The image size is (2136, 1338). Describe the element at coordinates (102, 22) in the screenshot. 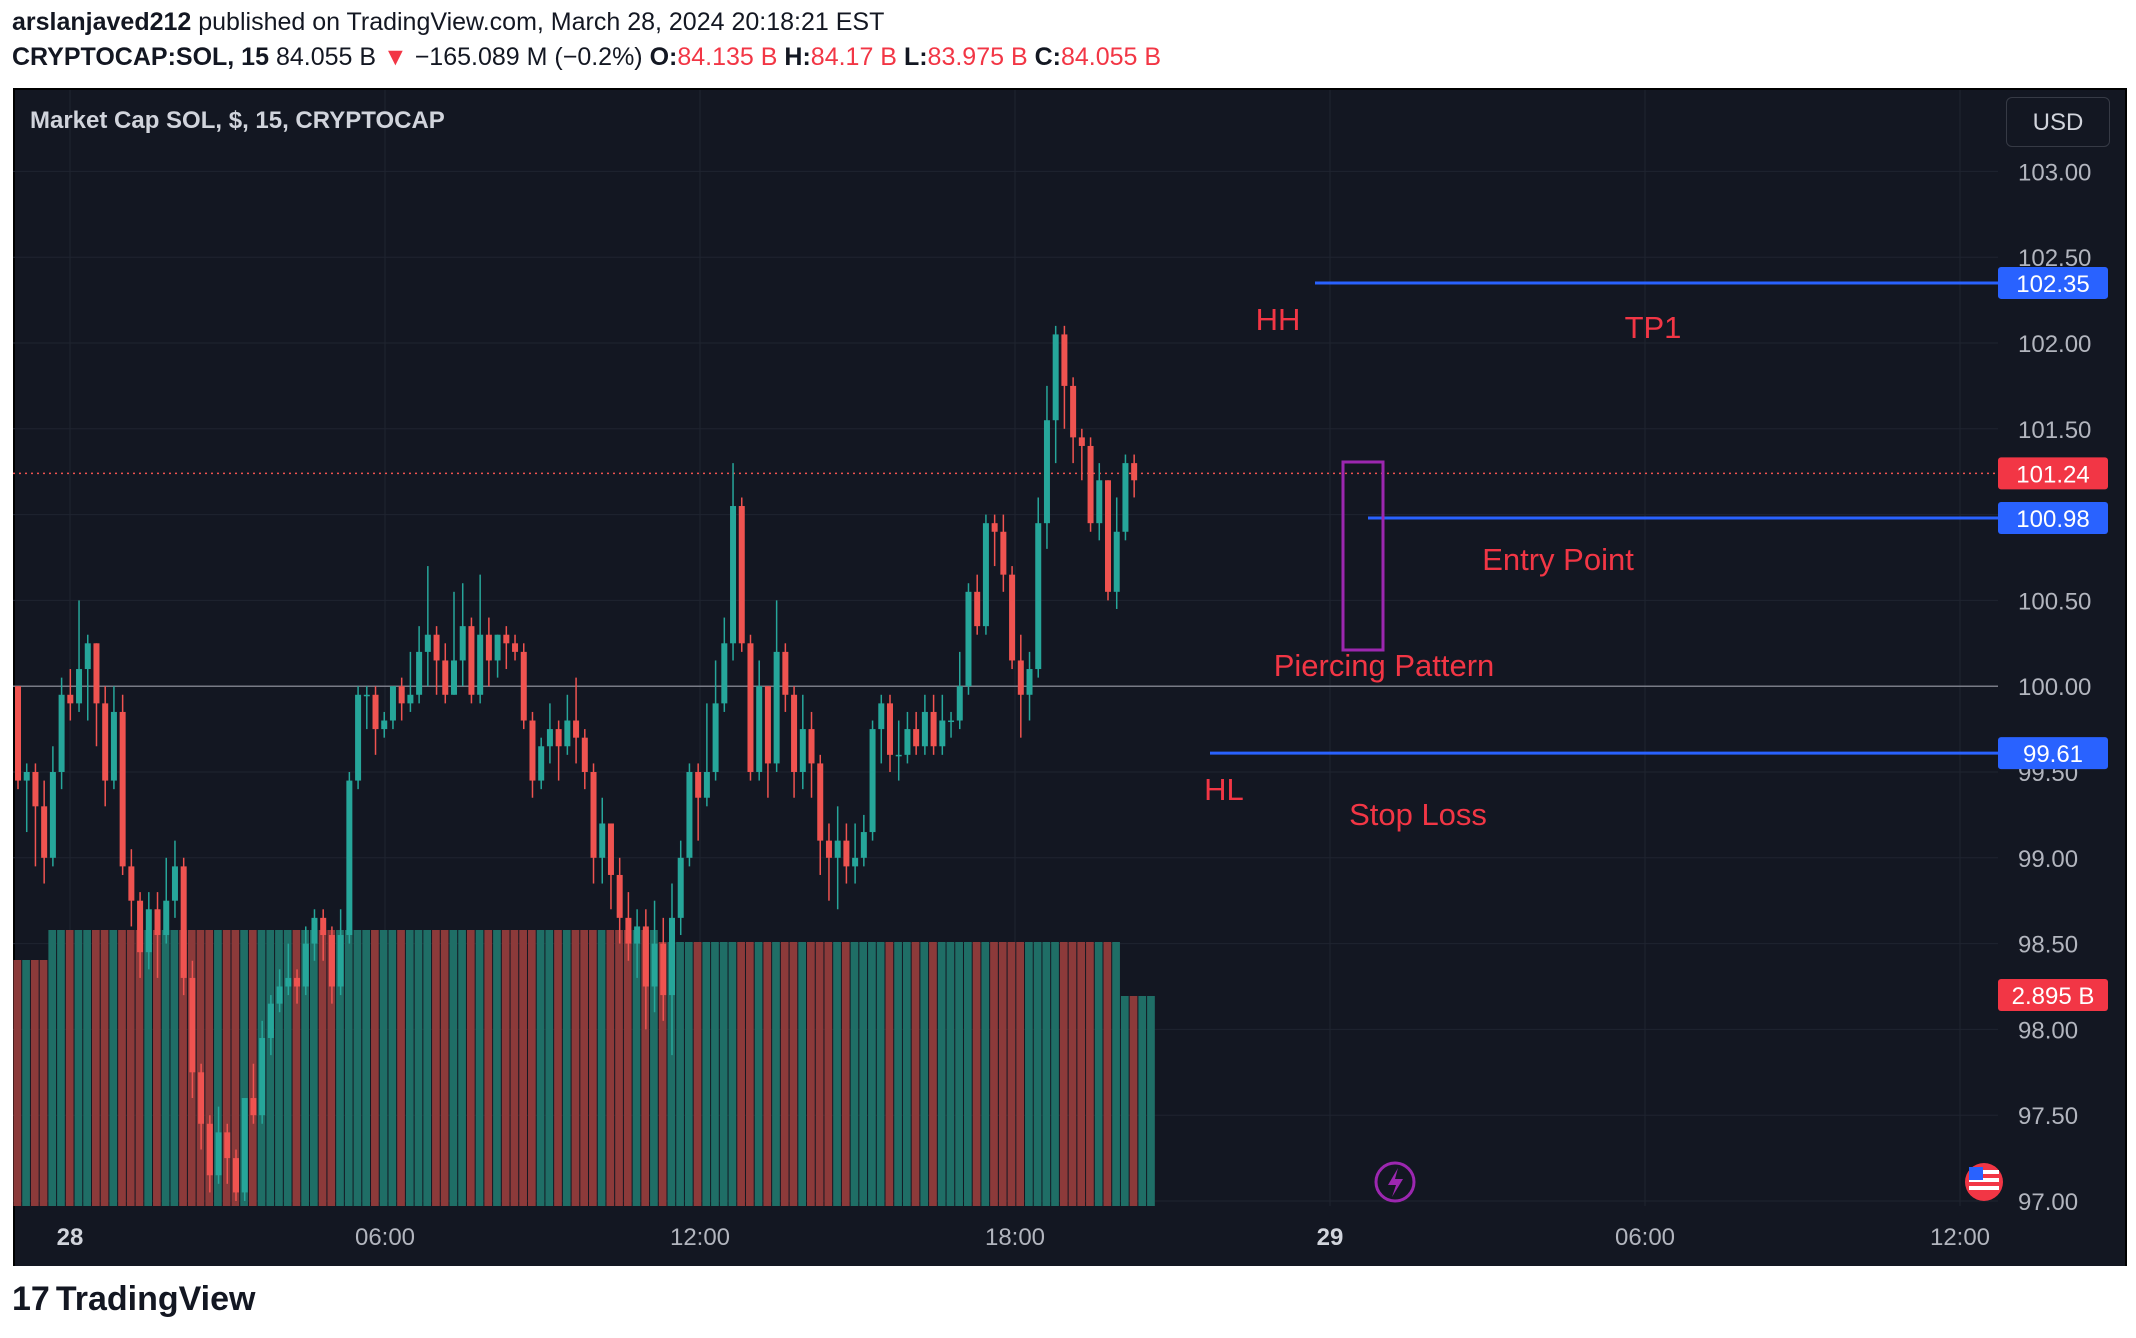

I see `author-name: arslanjaved212` at that location.